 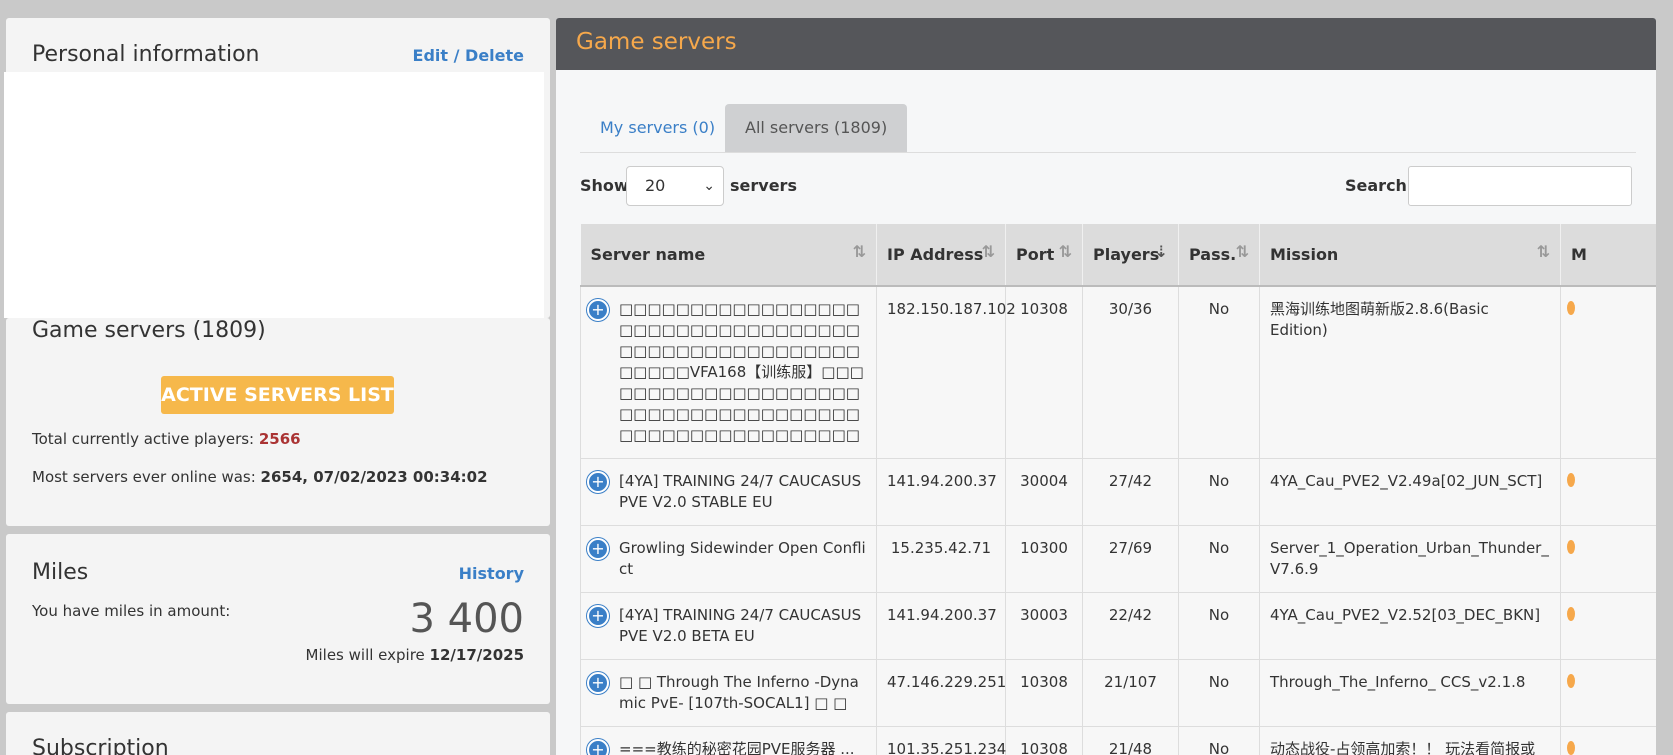 I want to click on mission-cell: 黑海训练地图萌新版2.8.6(Basic Edition), so click(x=1410, y=372).